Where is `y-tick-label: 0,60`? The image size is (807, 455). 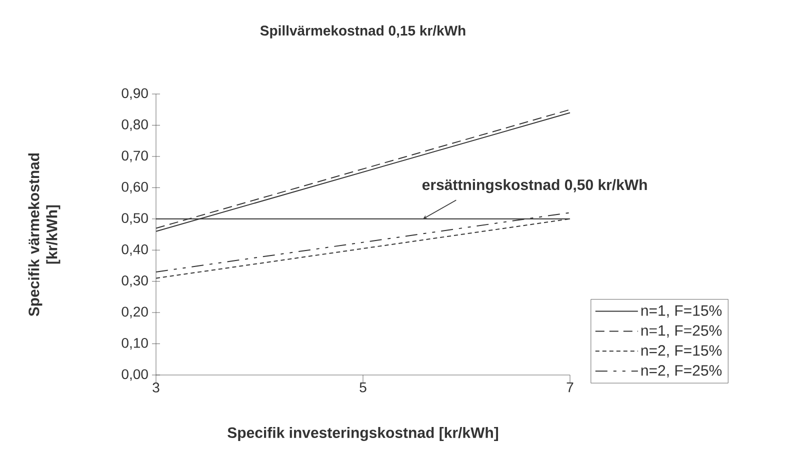
y-tick-label: 0,60 is located at coordinates (135, 188).